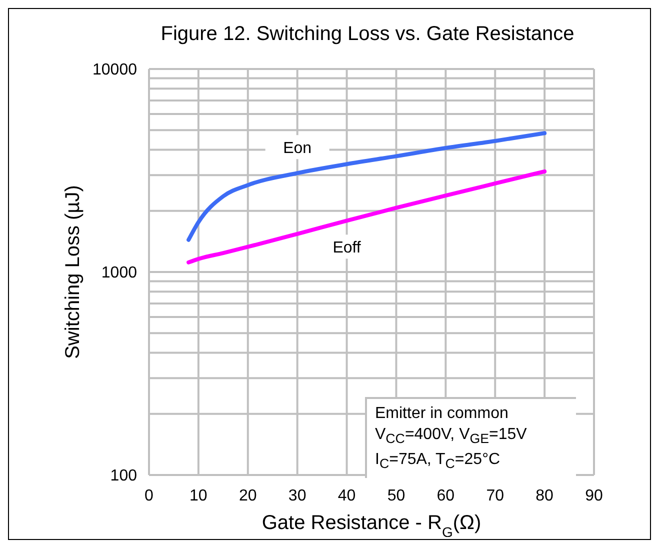  I want to click on series-label: Eon, so click(297, 149).